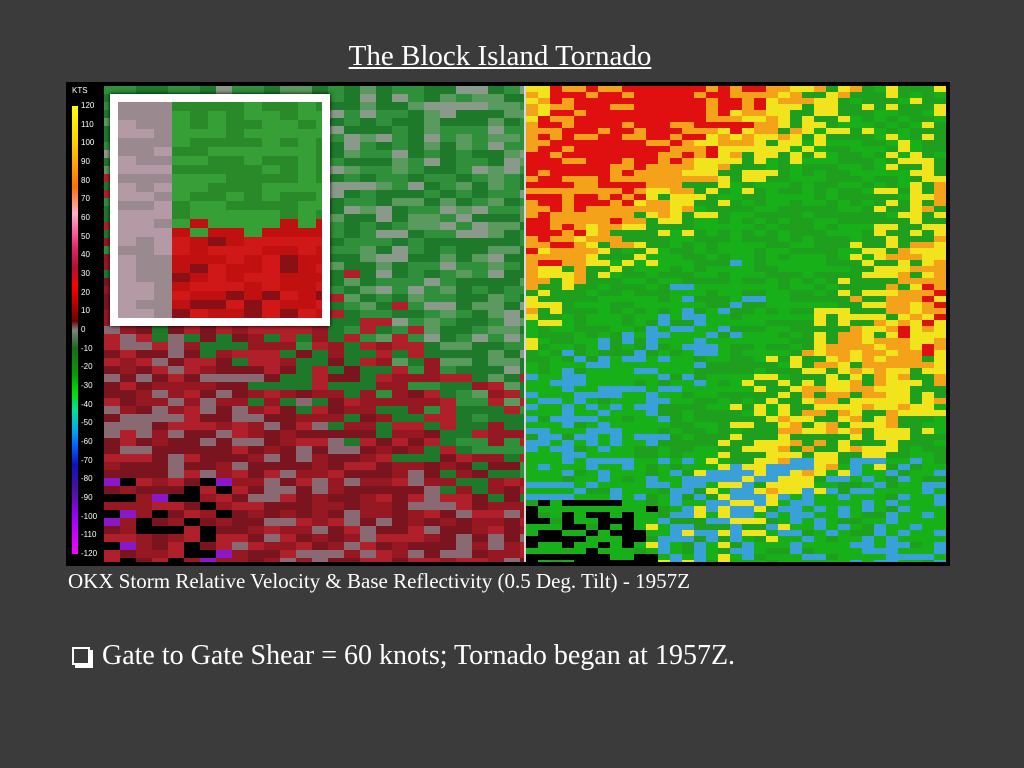  I want to click on legend-tick: 60, so click(85, 217).